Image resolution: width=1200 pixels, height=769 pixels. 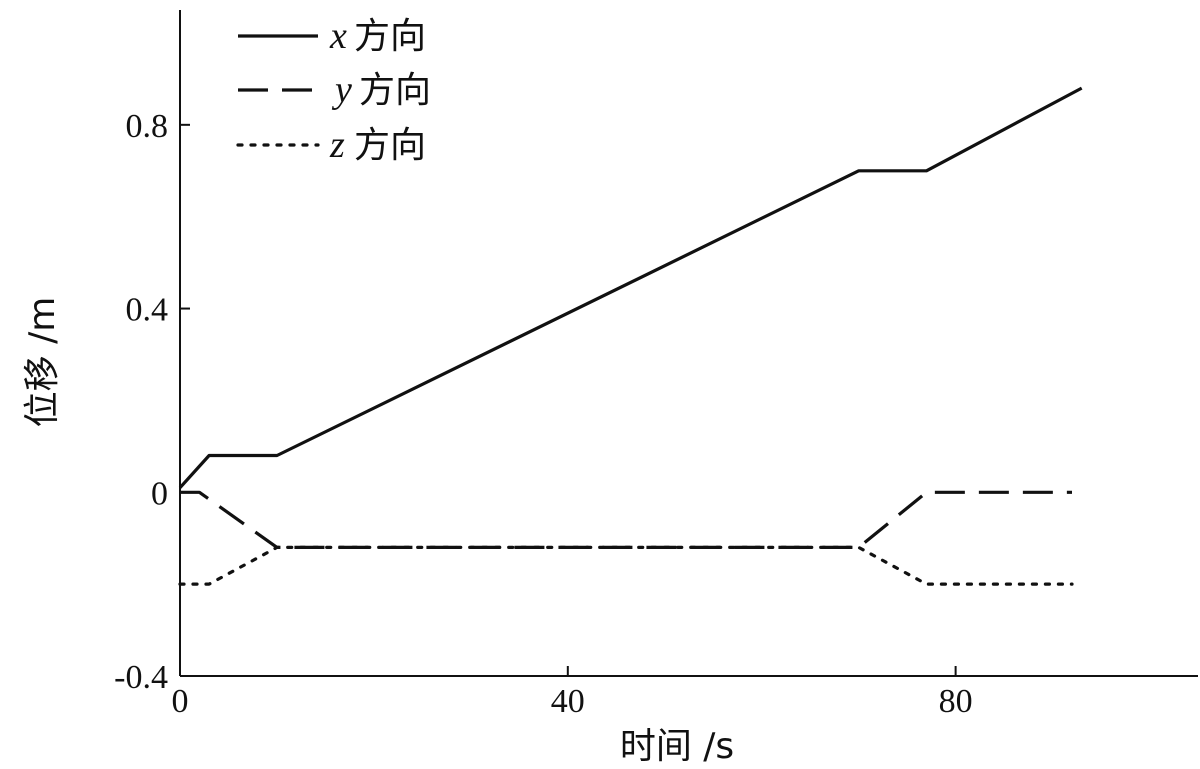 What do you see at coordinates (956, 701) in the screenshot?
I see `x-tick-label: 80` at bounding box center [956, 701].